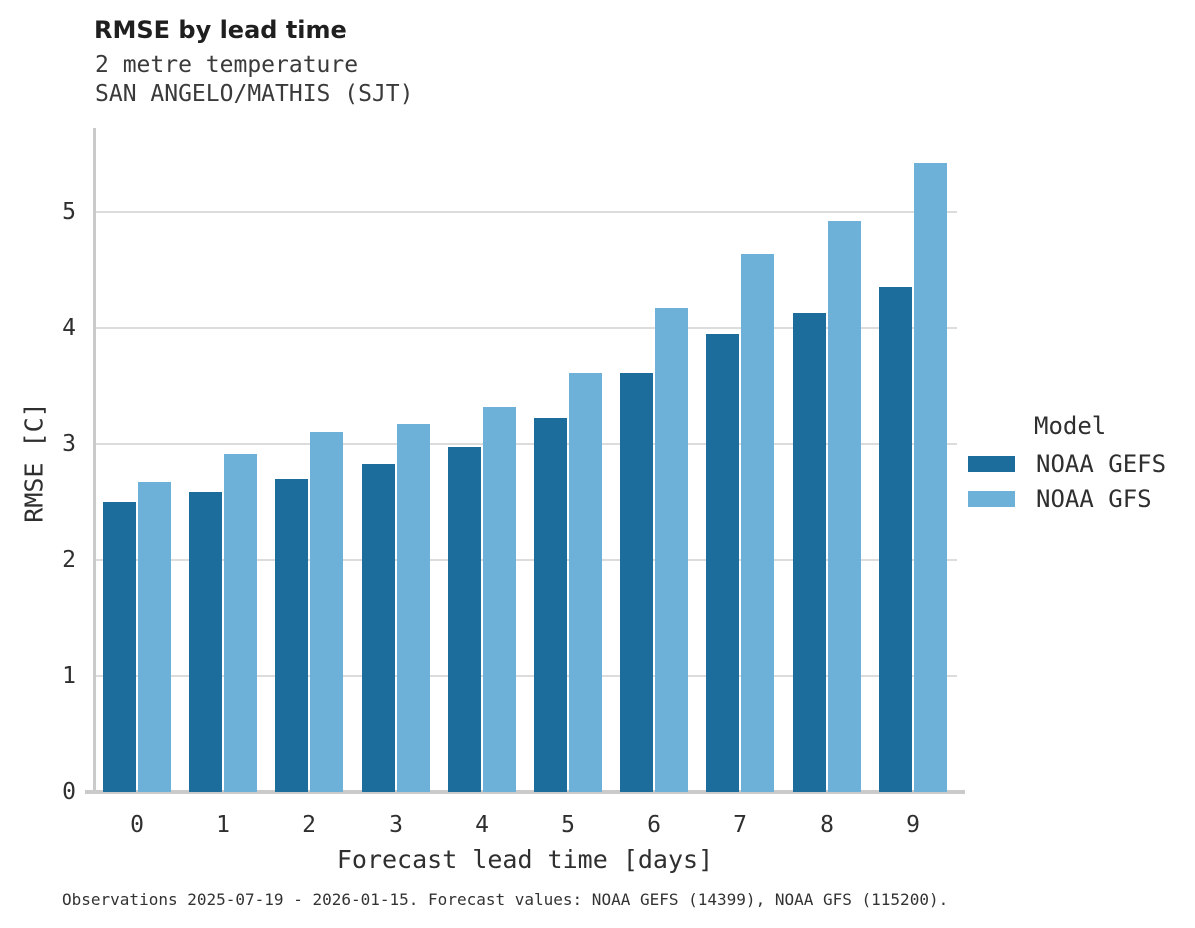 This screenshot has width=1195, height=928. I want to click on x-tick-2: 2, so click(309, 825).